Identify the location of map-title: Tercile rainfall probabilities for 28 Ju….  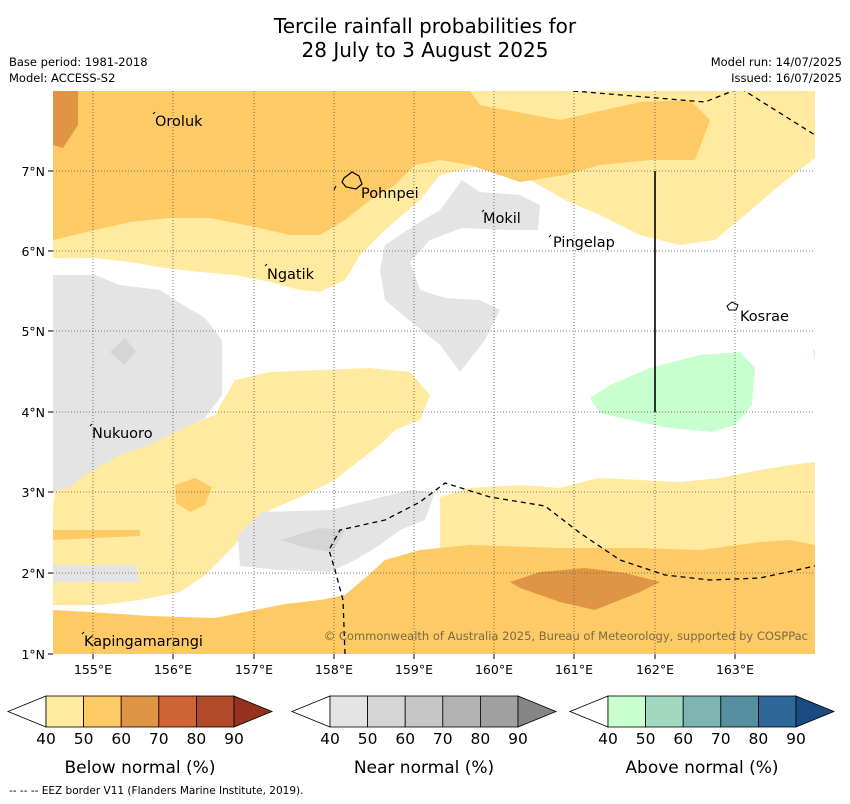
(425, 38).